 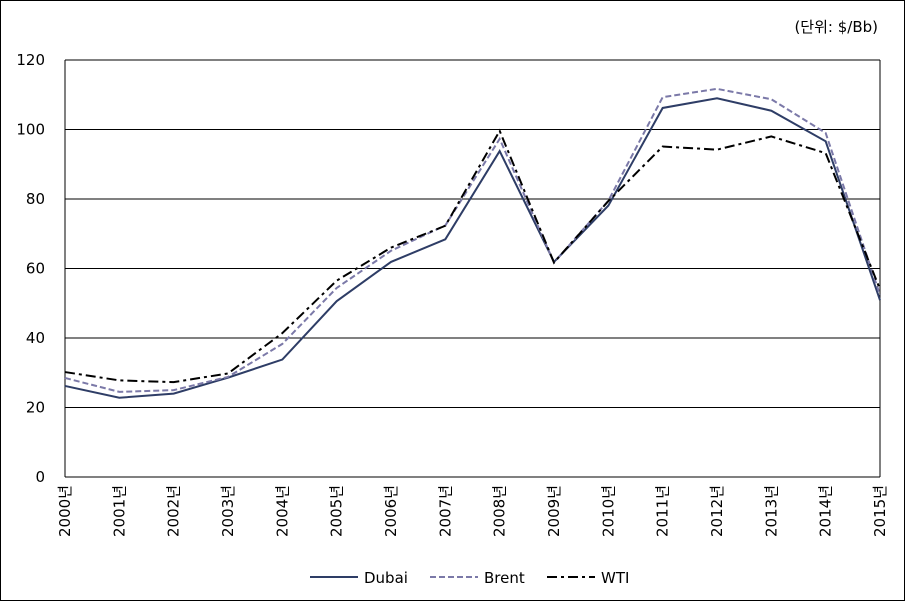 What do you see at coordinates (771, 511) in the screenshot?
I see `x-tick-label: 2013년` at bounding box center [771, 511].